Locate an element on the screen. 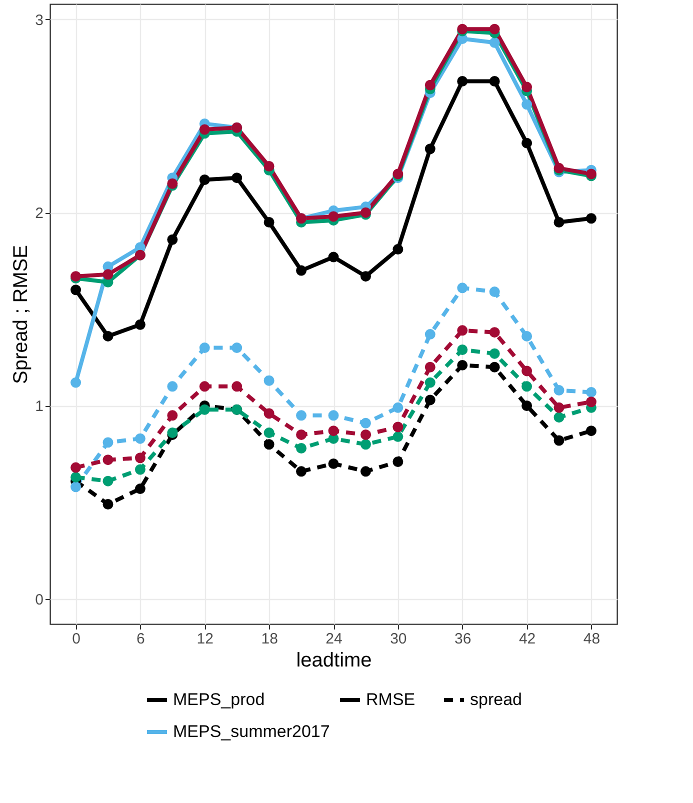 The width and height of the screenshot is (693, 803). y-tick-label: 0 is located at coordinates (39, 599).